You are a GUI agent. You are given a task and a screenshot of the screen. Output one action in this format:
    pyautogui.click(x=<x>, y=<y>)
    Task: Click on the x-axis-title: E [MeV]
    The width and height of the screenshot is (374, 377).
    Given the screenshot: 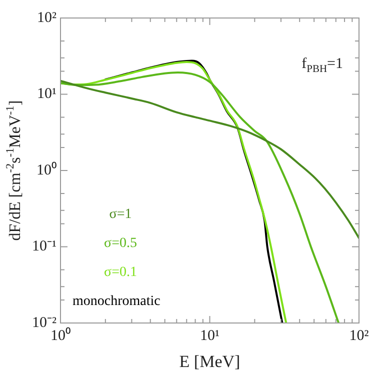 What is the action you would take?
    pyautogui.click(x=209, y=361)
    